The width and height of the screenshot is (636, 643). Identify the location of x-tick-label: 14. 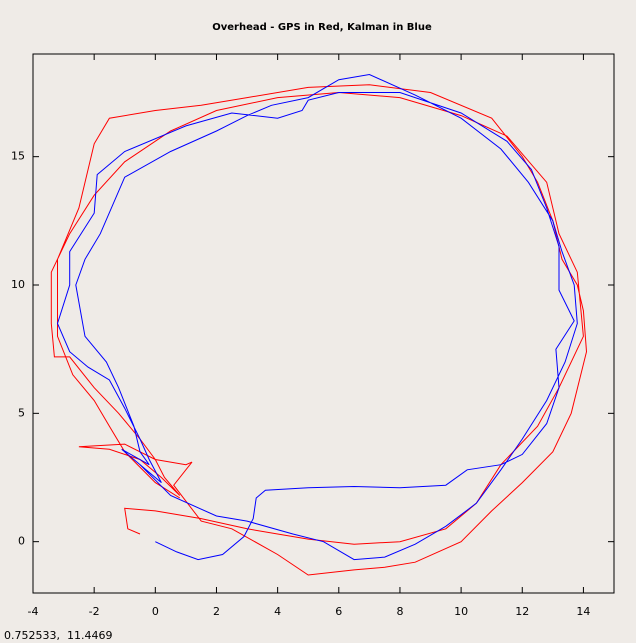
(583, 611).